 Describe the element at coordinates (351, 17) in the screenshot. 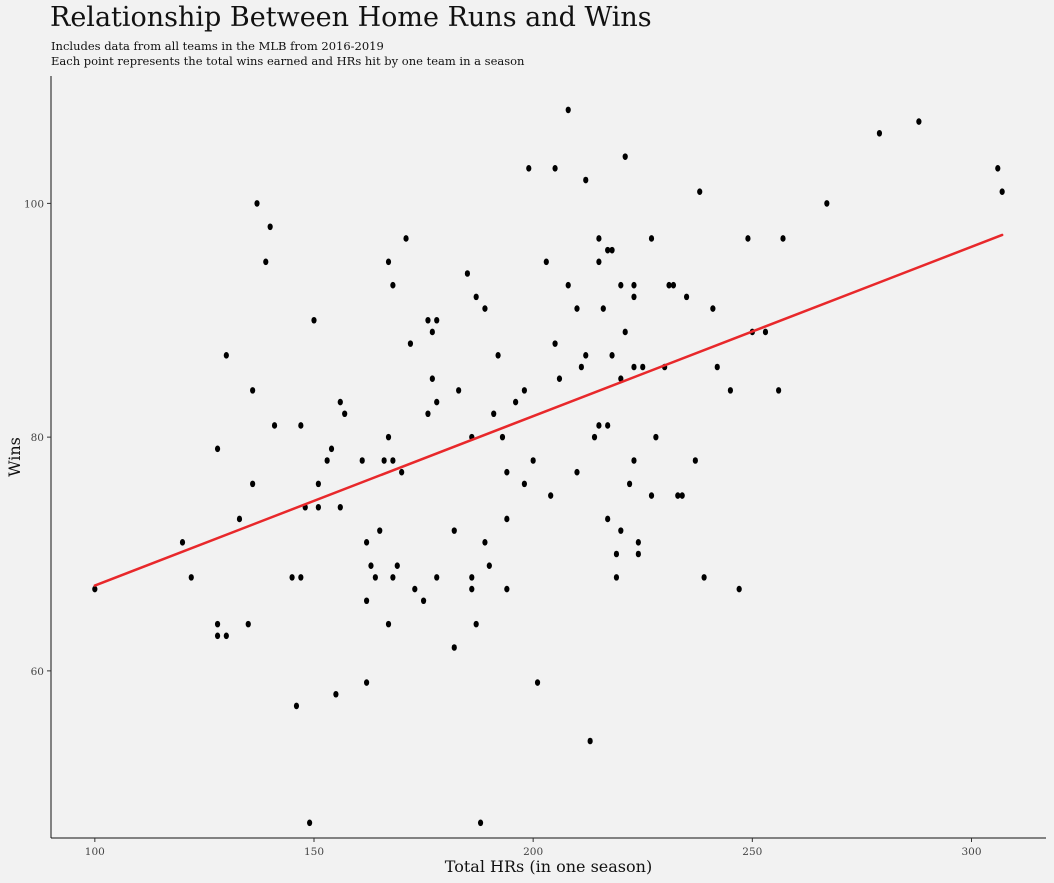

I see `chart-title: Relationship Between Home Runs and Wins` at that location.